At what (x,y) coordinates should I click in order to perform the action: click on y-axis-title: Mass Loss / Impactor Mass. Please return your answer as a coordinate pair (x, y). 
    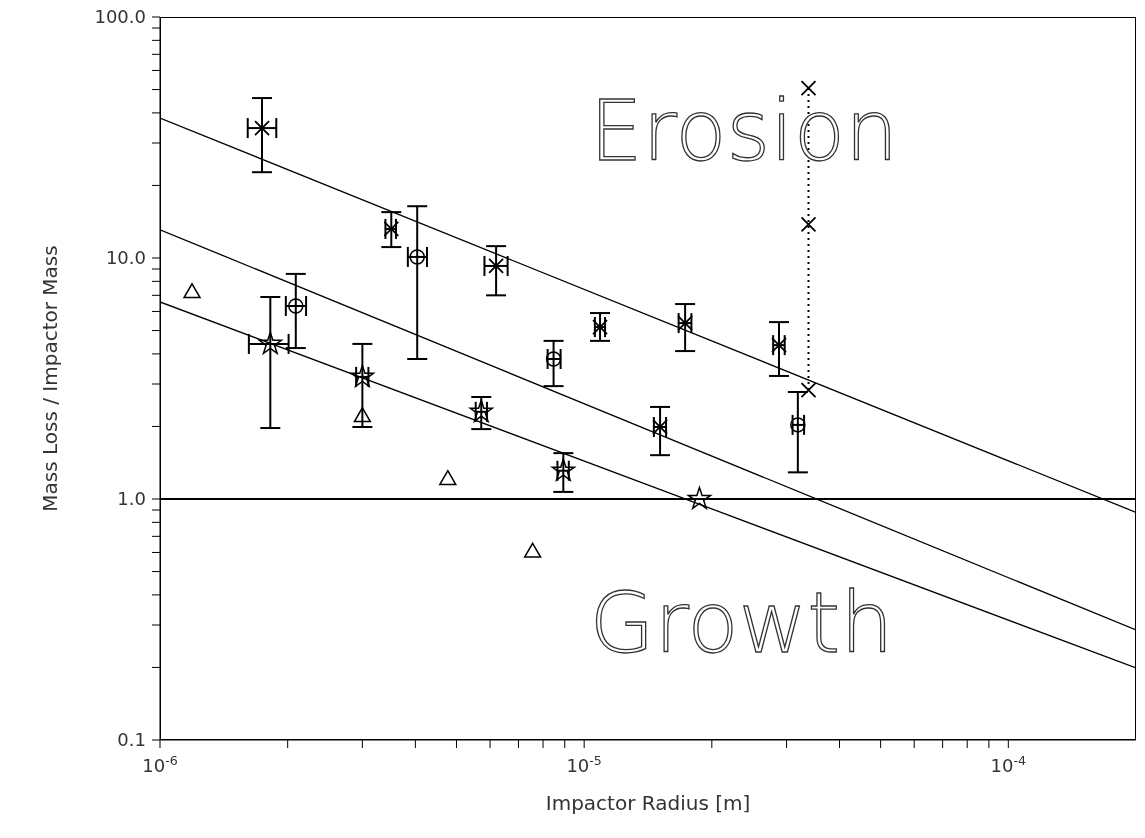
    Looking at the image, I should click on (50, 378).